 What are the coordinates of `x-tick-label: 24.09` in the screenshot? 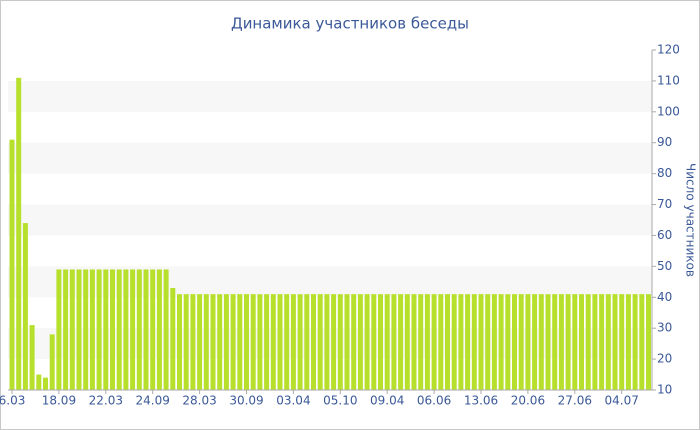 It's located at (153, 401).